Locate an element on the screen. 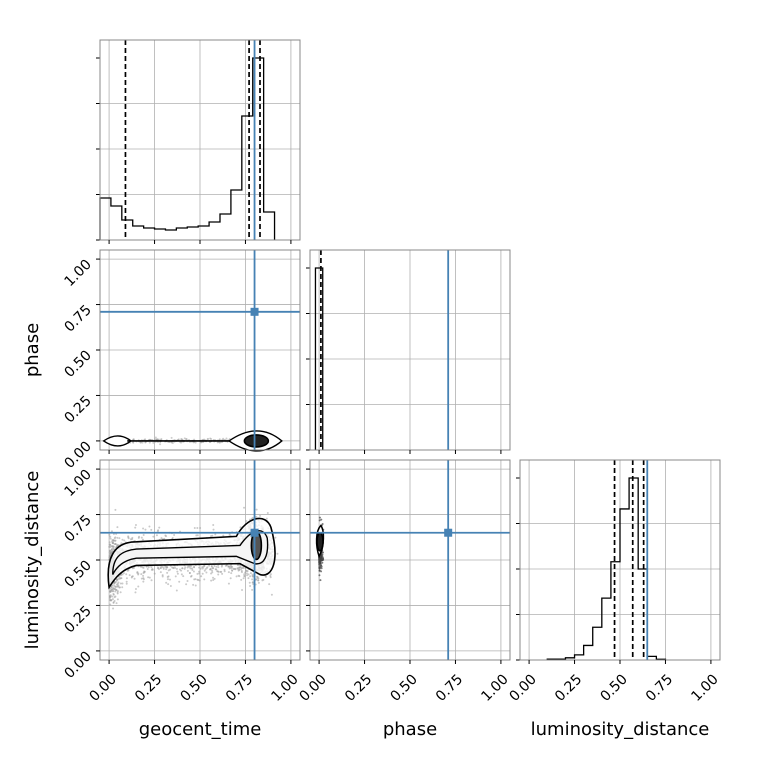  x-tick-label: 0.50 is located at coordinates (403, 688).